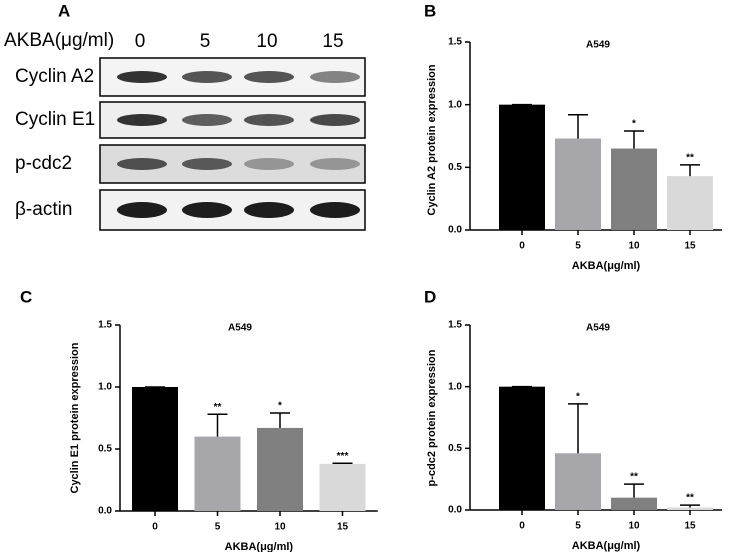  I want to click on panel-label: A, so click(64, 10).